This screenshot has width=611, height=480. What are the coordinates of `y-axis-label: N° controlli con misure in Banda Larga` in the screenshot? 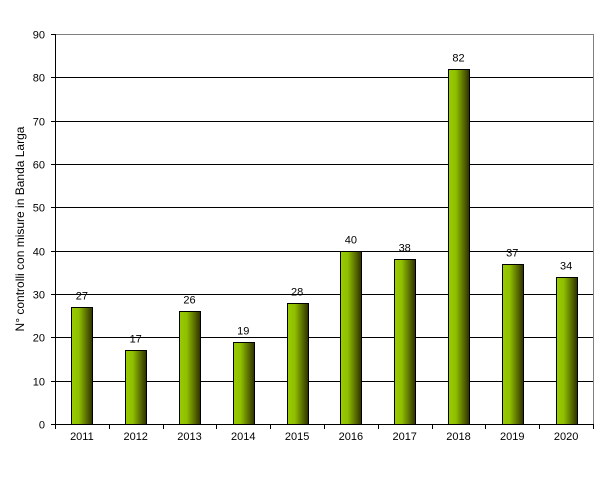 It's located at (20, 229).